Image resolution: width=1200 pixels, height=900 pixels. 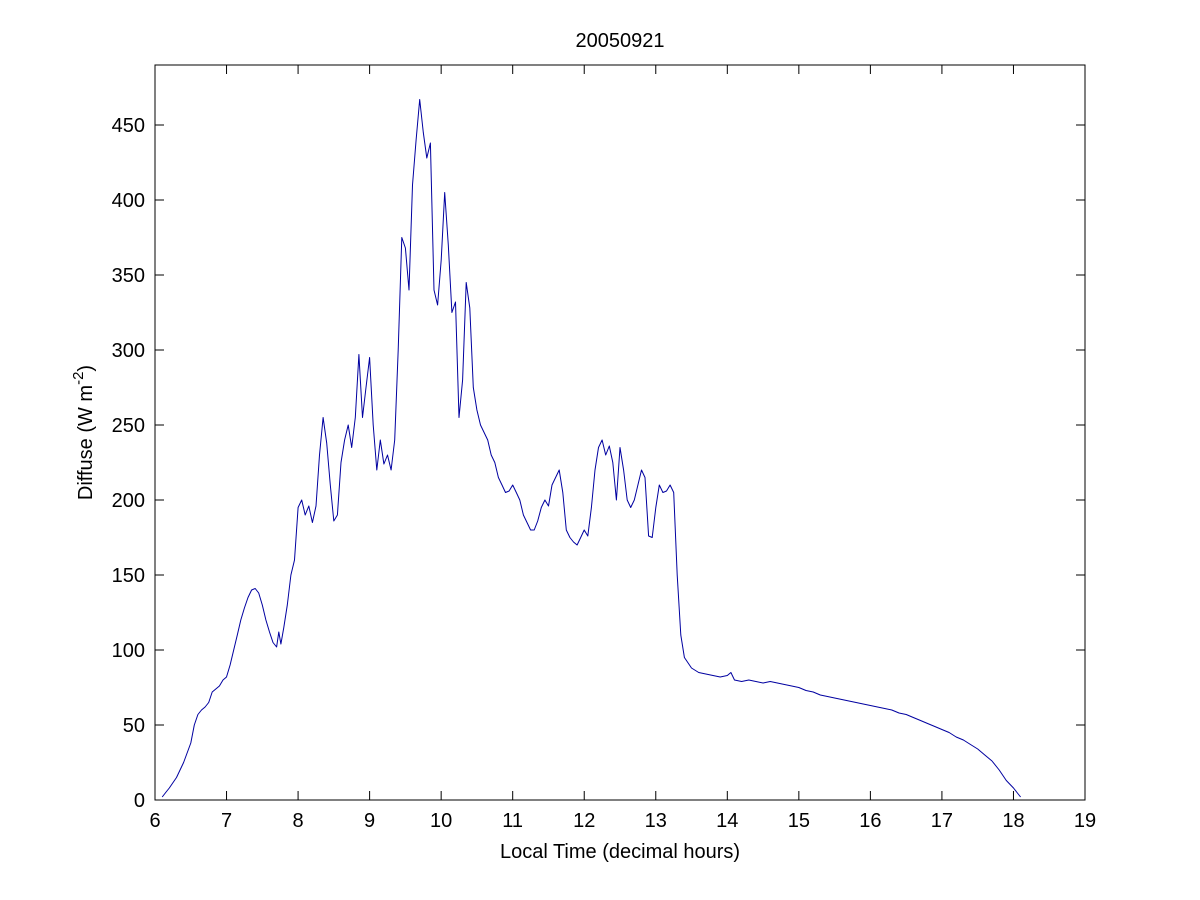 I want to click on x-tick-label: 12, so click(x=584, y=821).